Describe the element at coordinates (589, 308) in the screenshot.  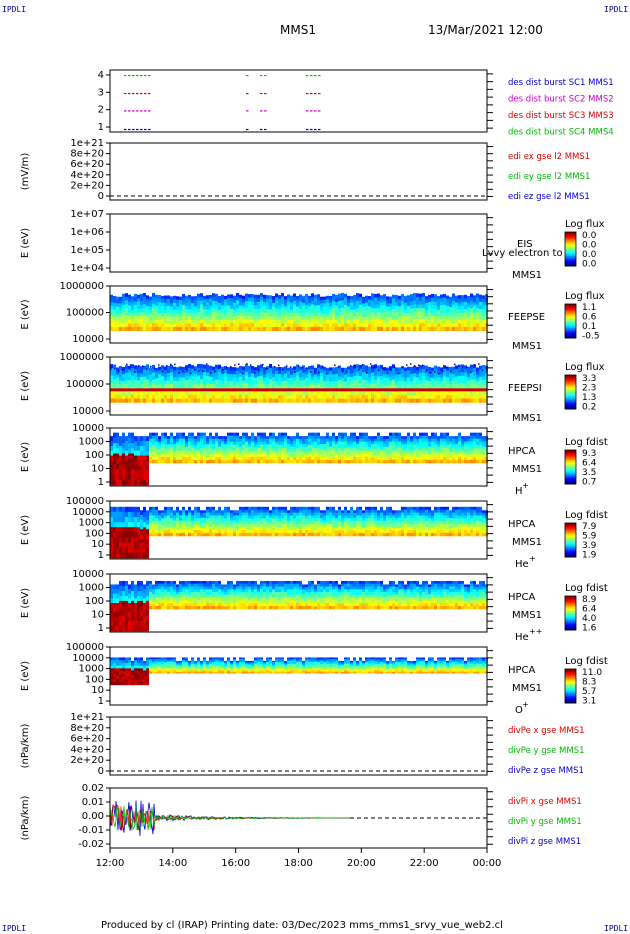
I see `colorbar-tick-label: 1.1` at that location.